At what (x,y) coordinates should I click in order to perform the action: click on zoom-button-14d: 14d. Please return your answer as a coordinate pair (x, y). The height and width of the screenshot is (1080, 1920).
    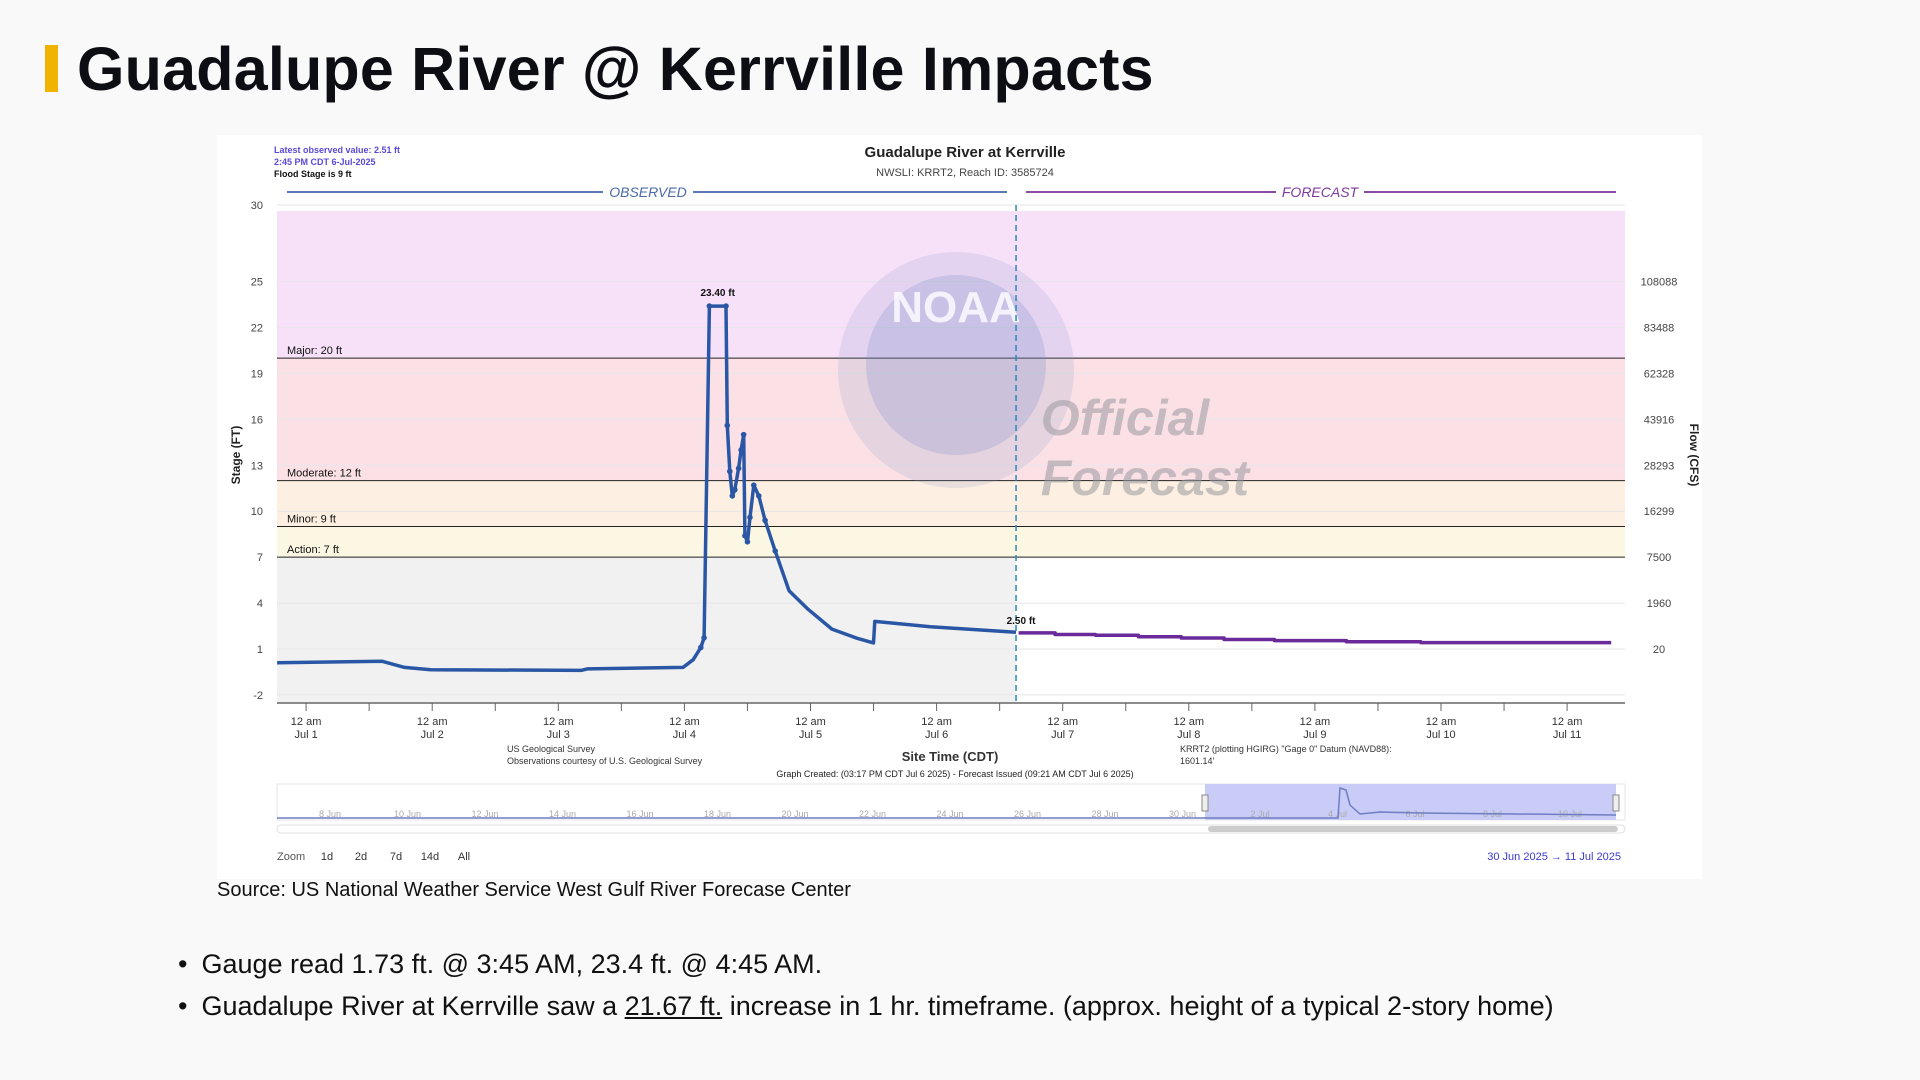
    Looking at the image, I should click on (430, 857).